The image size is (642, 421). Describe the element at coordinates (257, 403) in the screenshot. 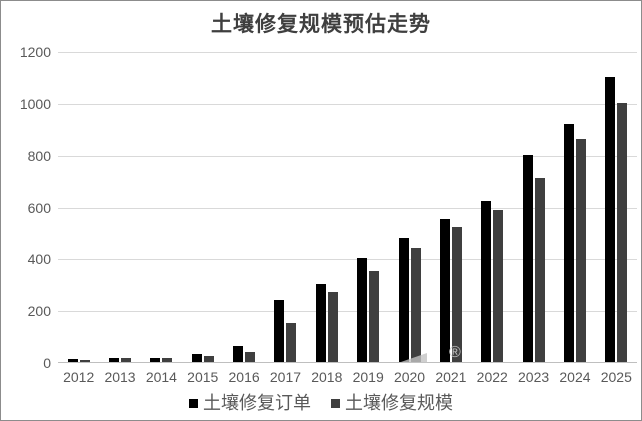

I see `legend-label: 土壤修复订单` at that location.